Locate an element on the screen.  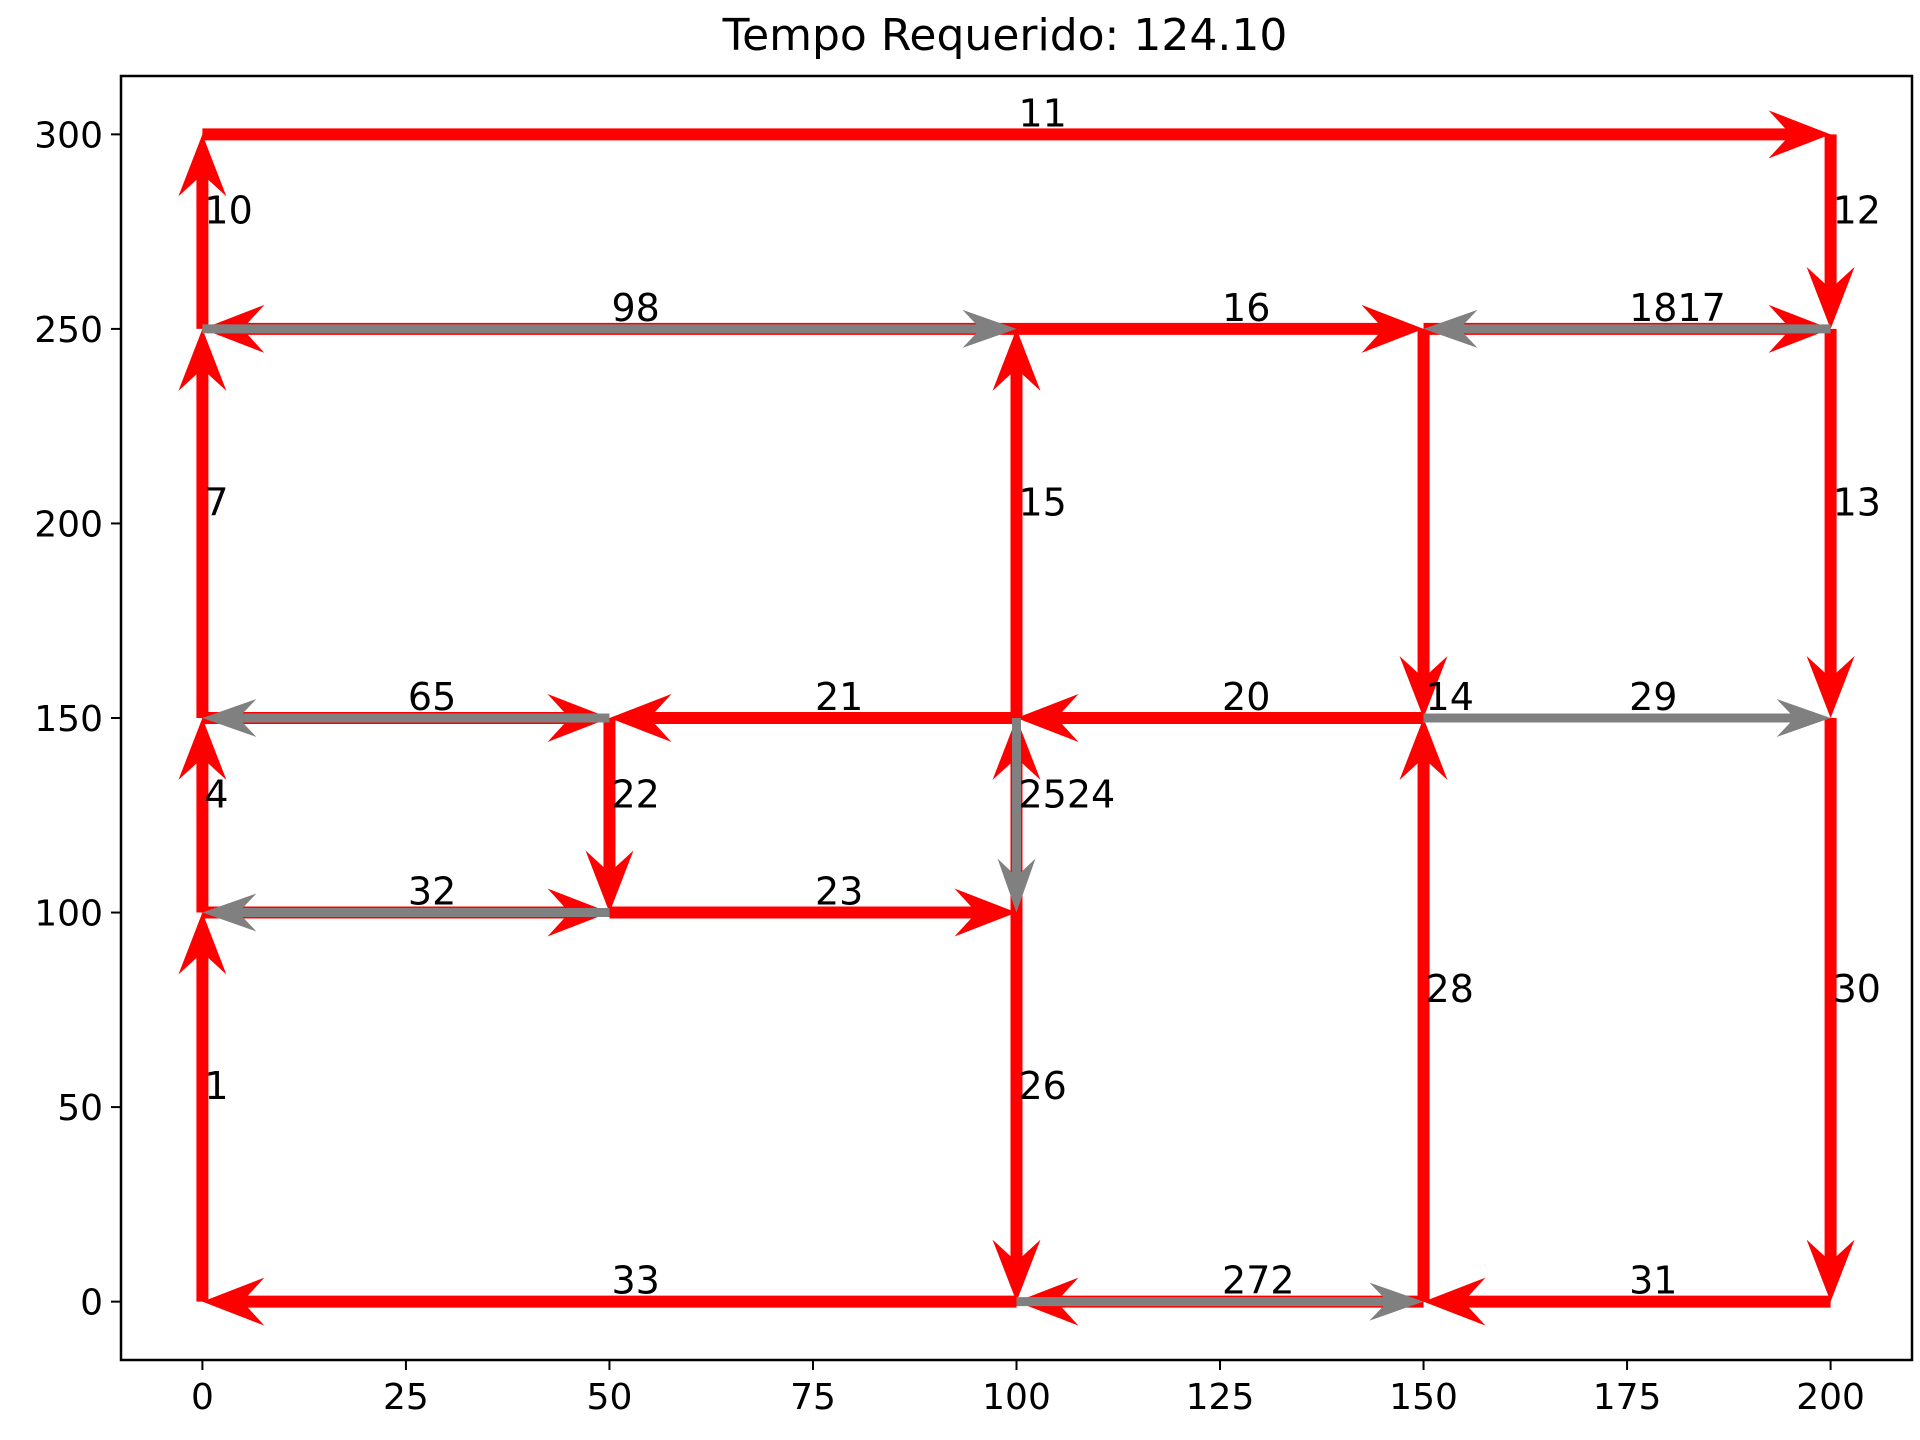
edge-label: 22 is located at coordinates (635, 794).